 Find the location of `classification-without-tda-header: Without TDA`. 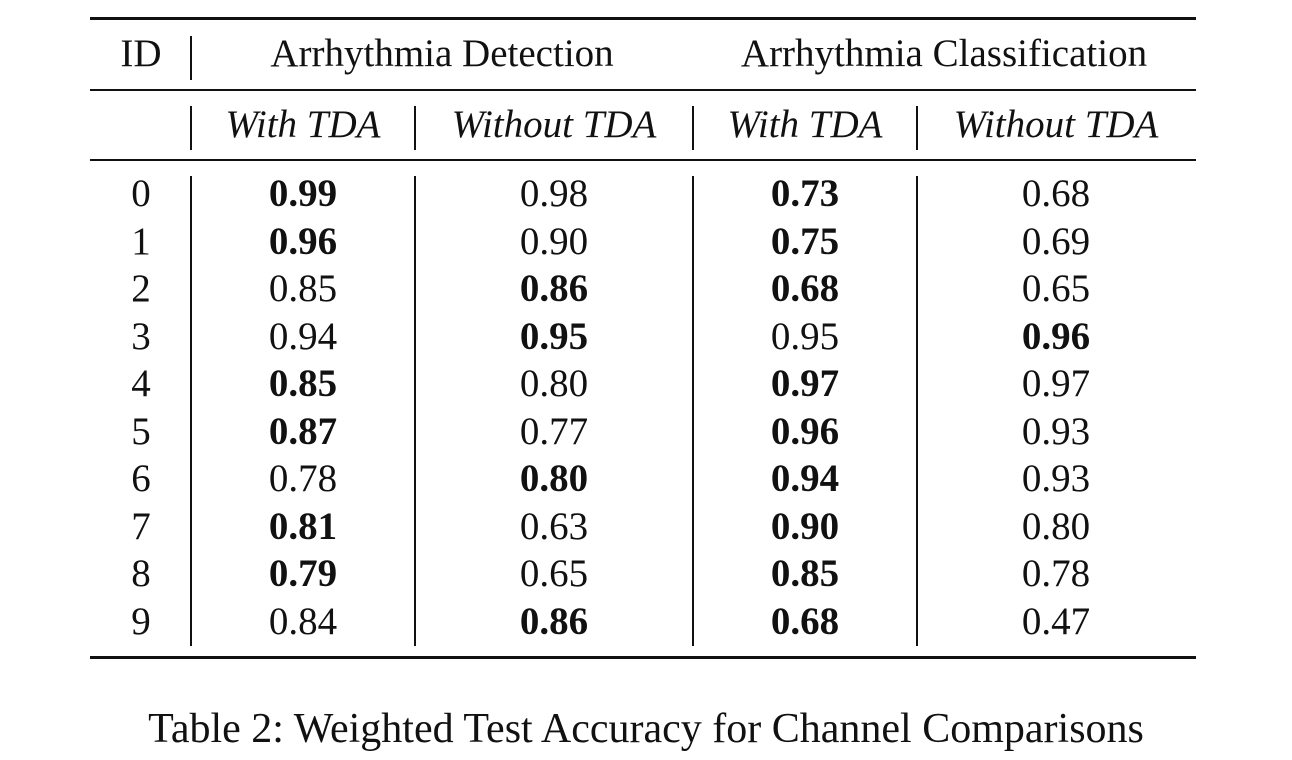

classification-without-tda-header: Without TDA is located at coordinates (1056, 124).